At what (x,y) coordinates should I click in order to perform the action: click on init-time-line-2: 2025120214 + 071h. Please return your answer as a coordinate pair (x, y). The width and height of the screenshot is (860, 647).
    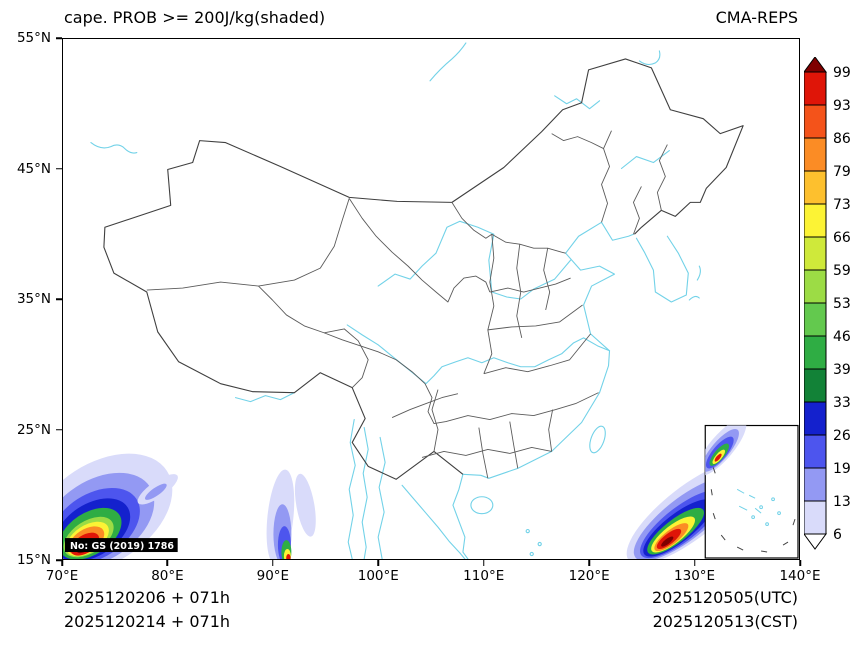
    Looking at the image, I should click on (147, 621).